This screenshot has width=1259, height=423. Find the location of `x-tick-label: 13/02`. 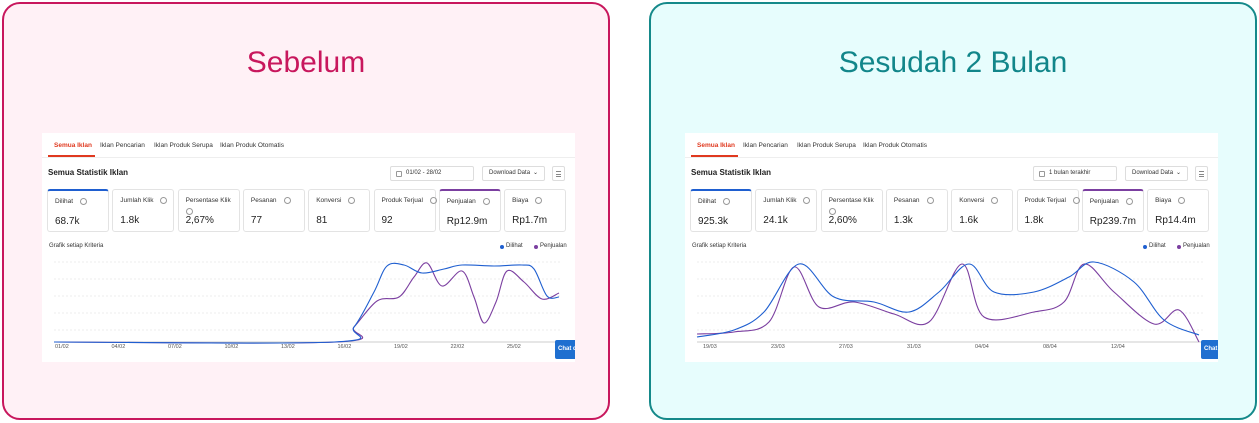

x-tick-label: 13/02 is located at coordinates (288, 347).